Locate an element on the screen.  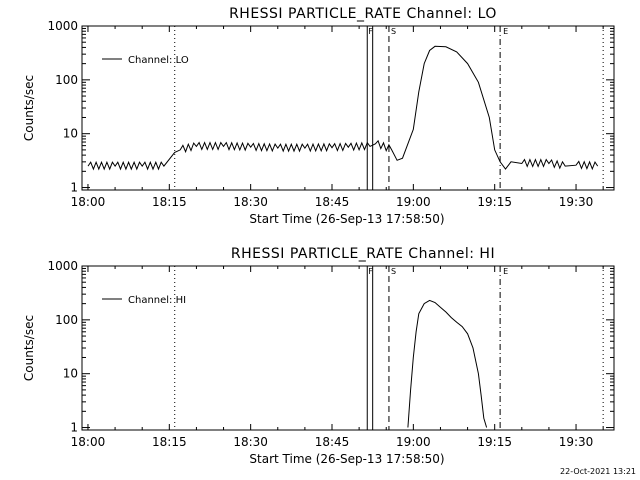
series-line is located at coordinates (447, 363).